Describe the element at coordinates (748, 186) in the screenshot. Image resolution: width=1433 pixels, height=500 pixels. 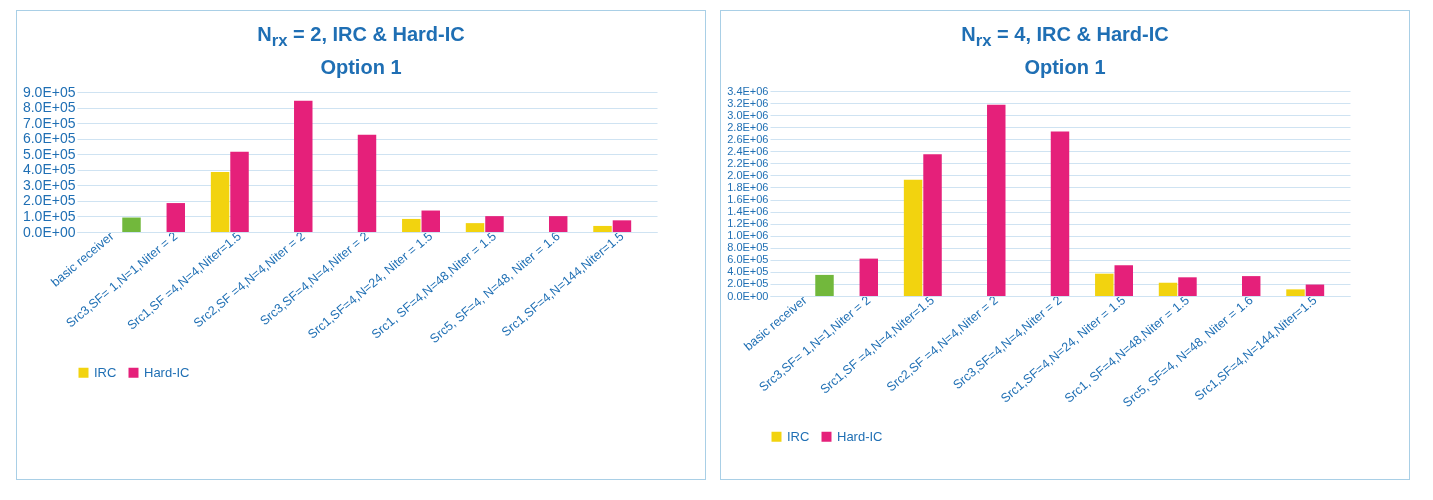
I see `y-tick-label: 1.8E+06` at that location.